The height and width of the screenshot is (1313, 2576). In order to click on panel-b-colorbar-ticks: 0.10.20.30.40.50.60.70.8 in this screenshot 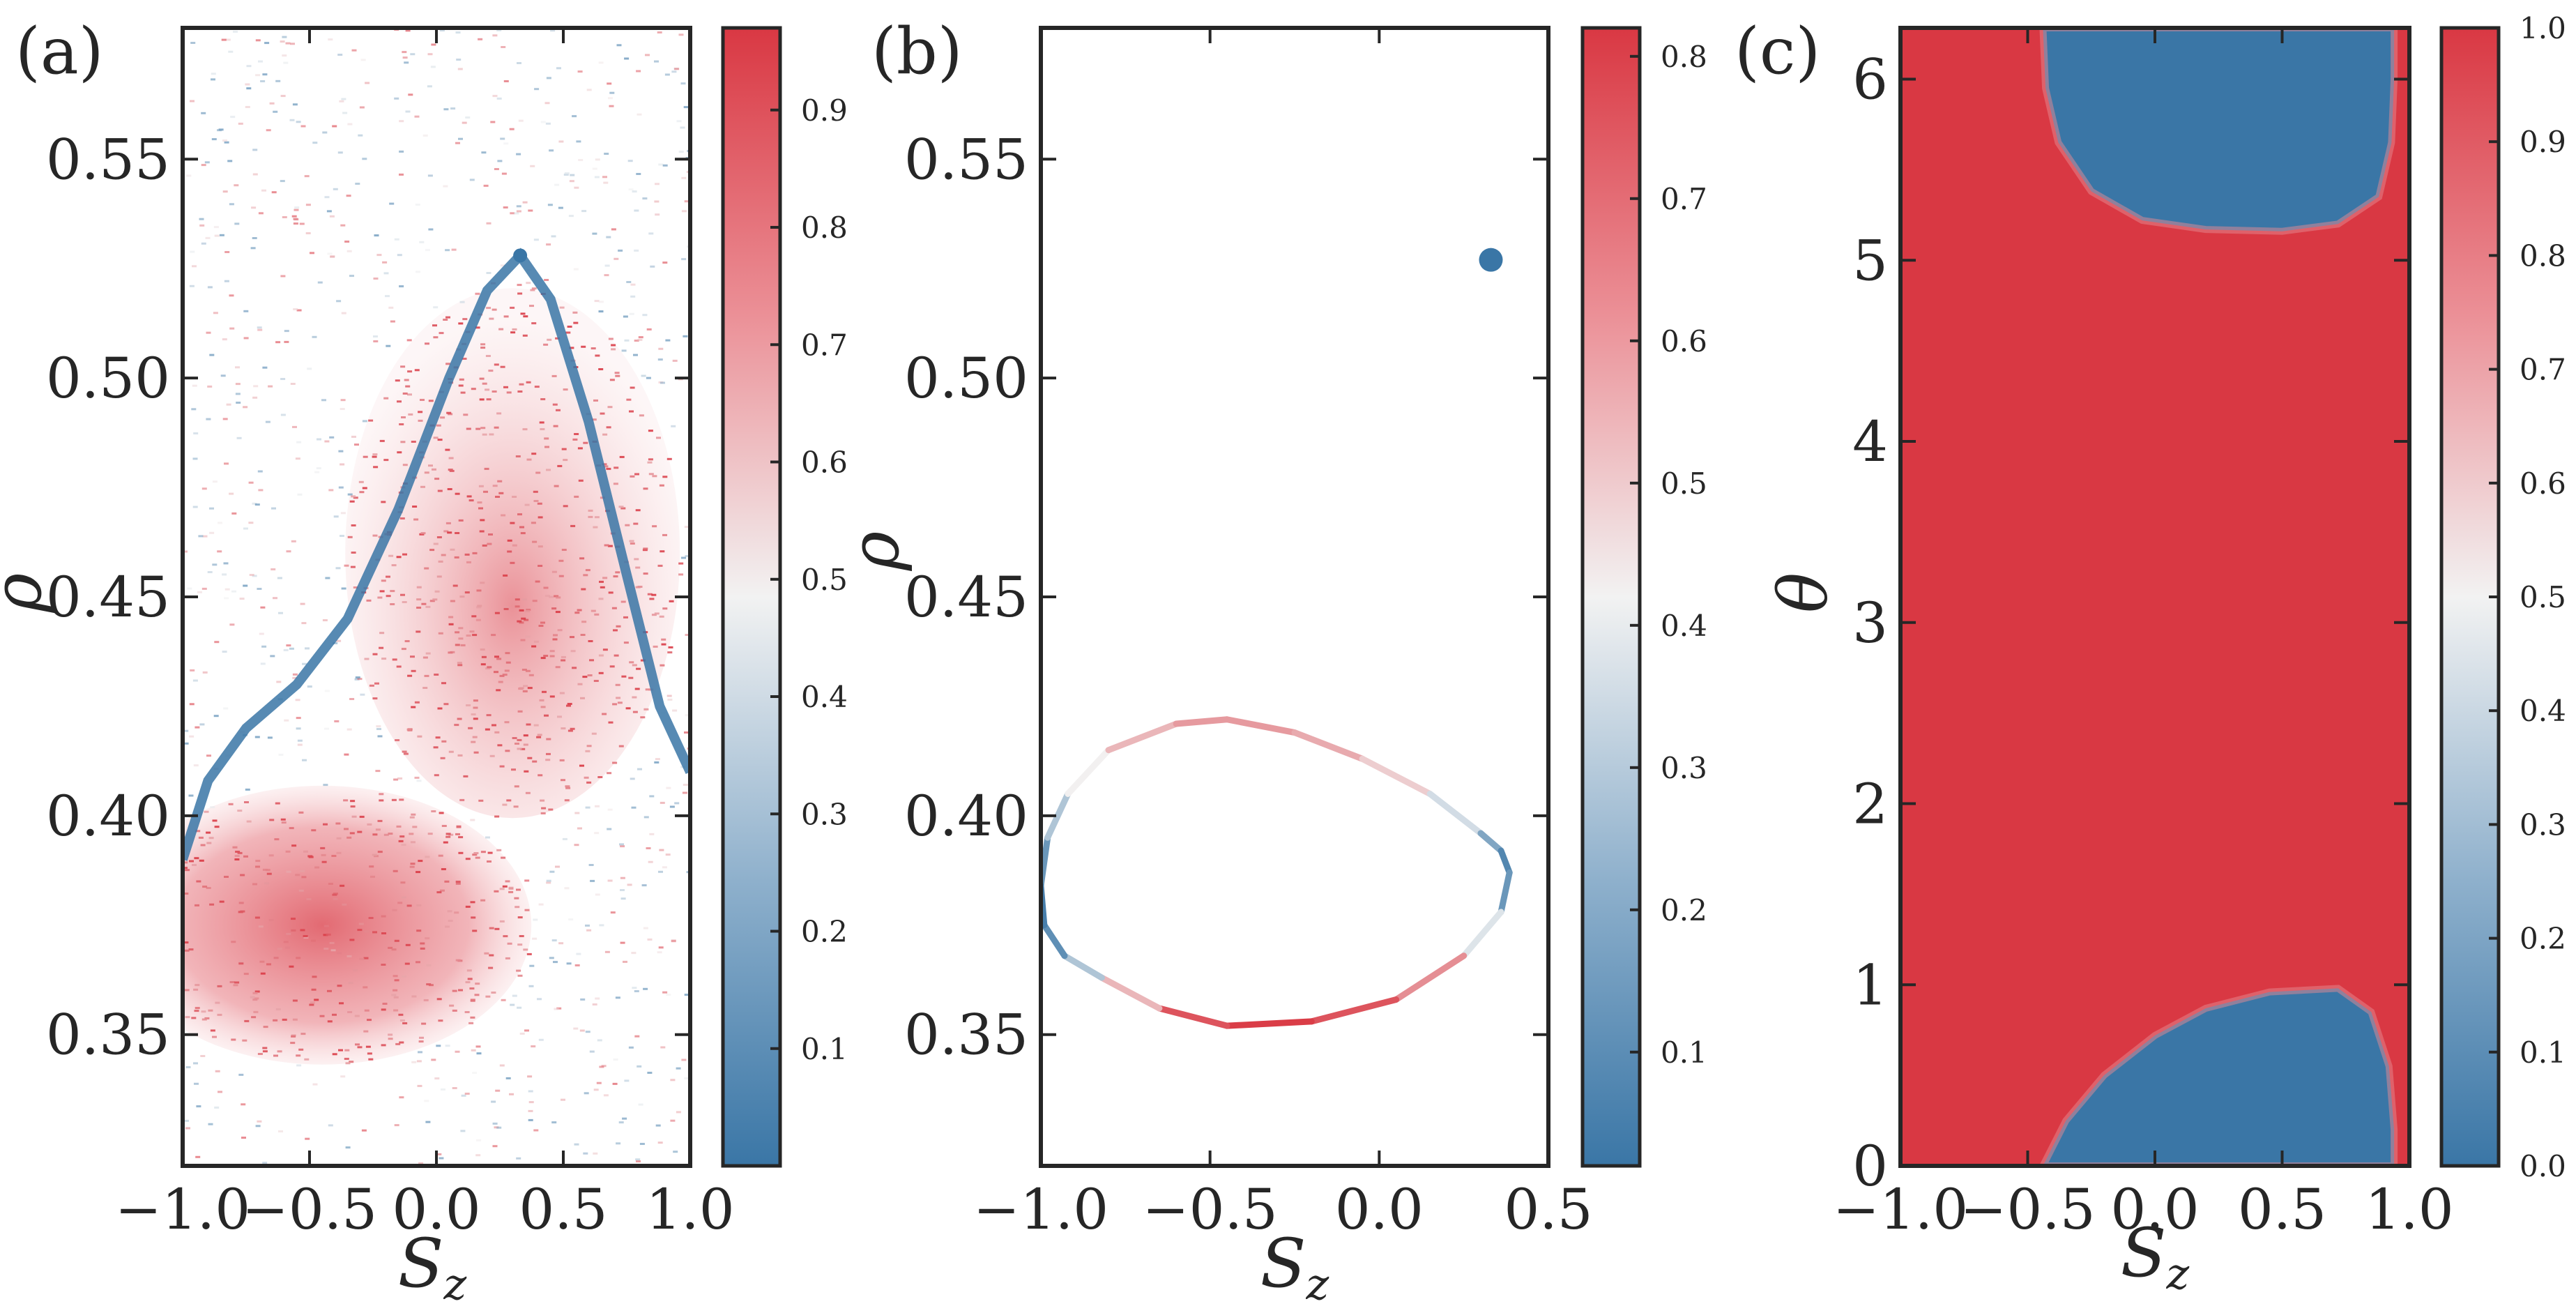, I will do `click(1669, 555)`.